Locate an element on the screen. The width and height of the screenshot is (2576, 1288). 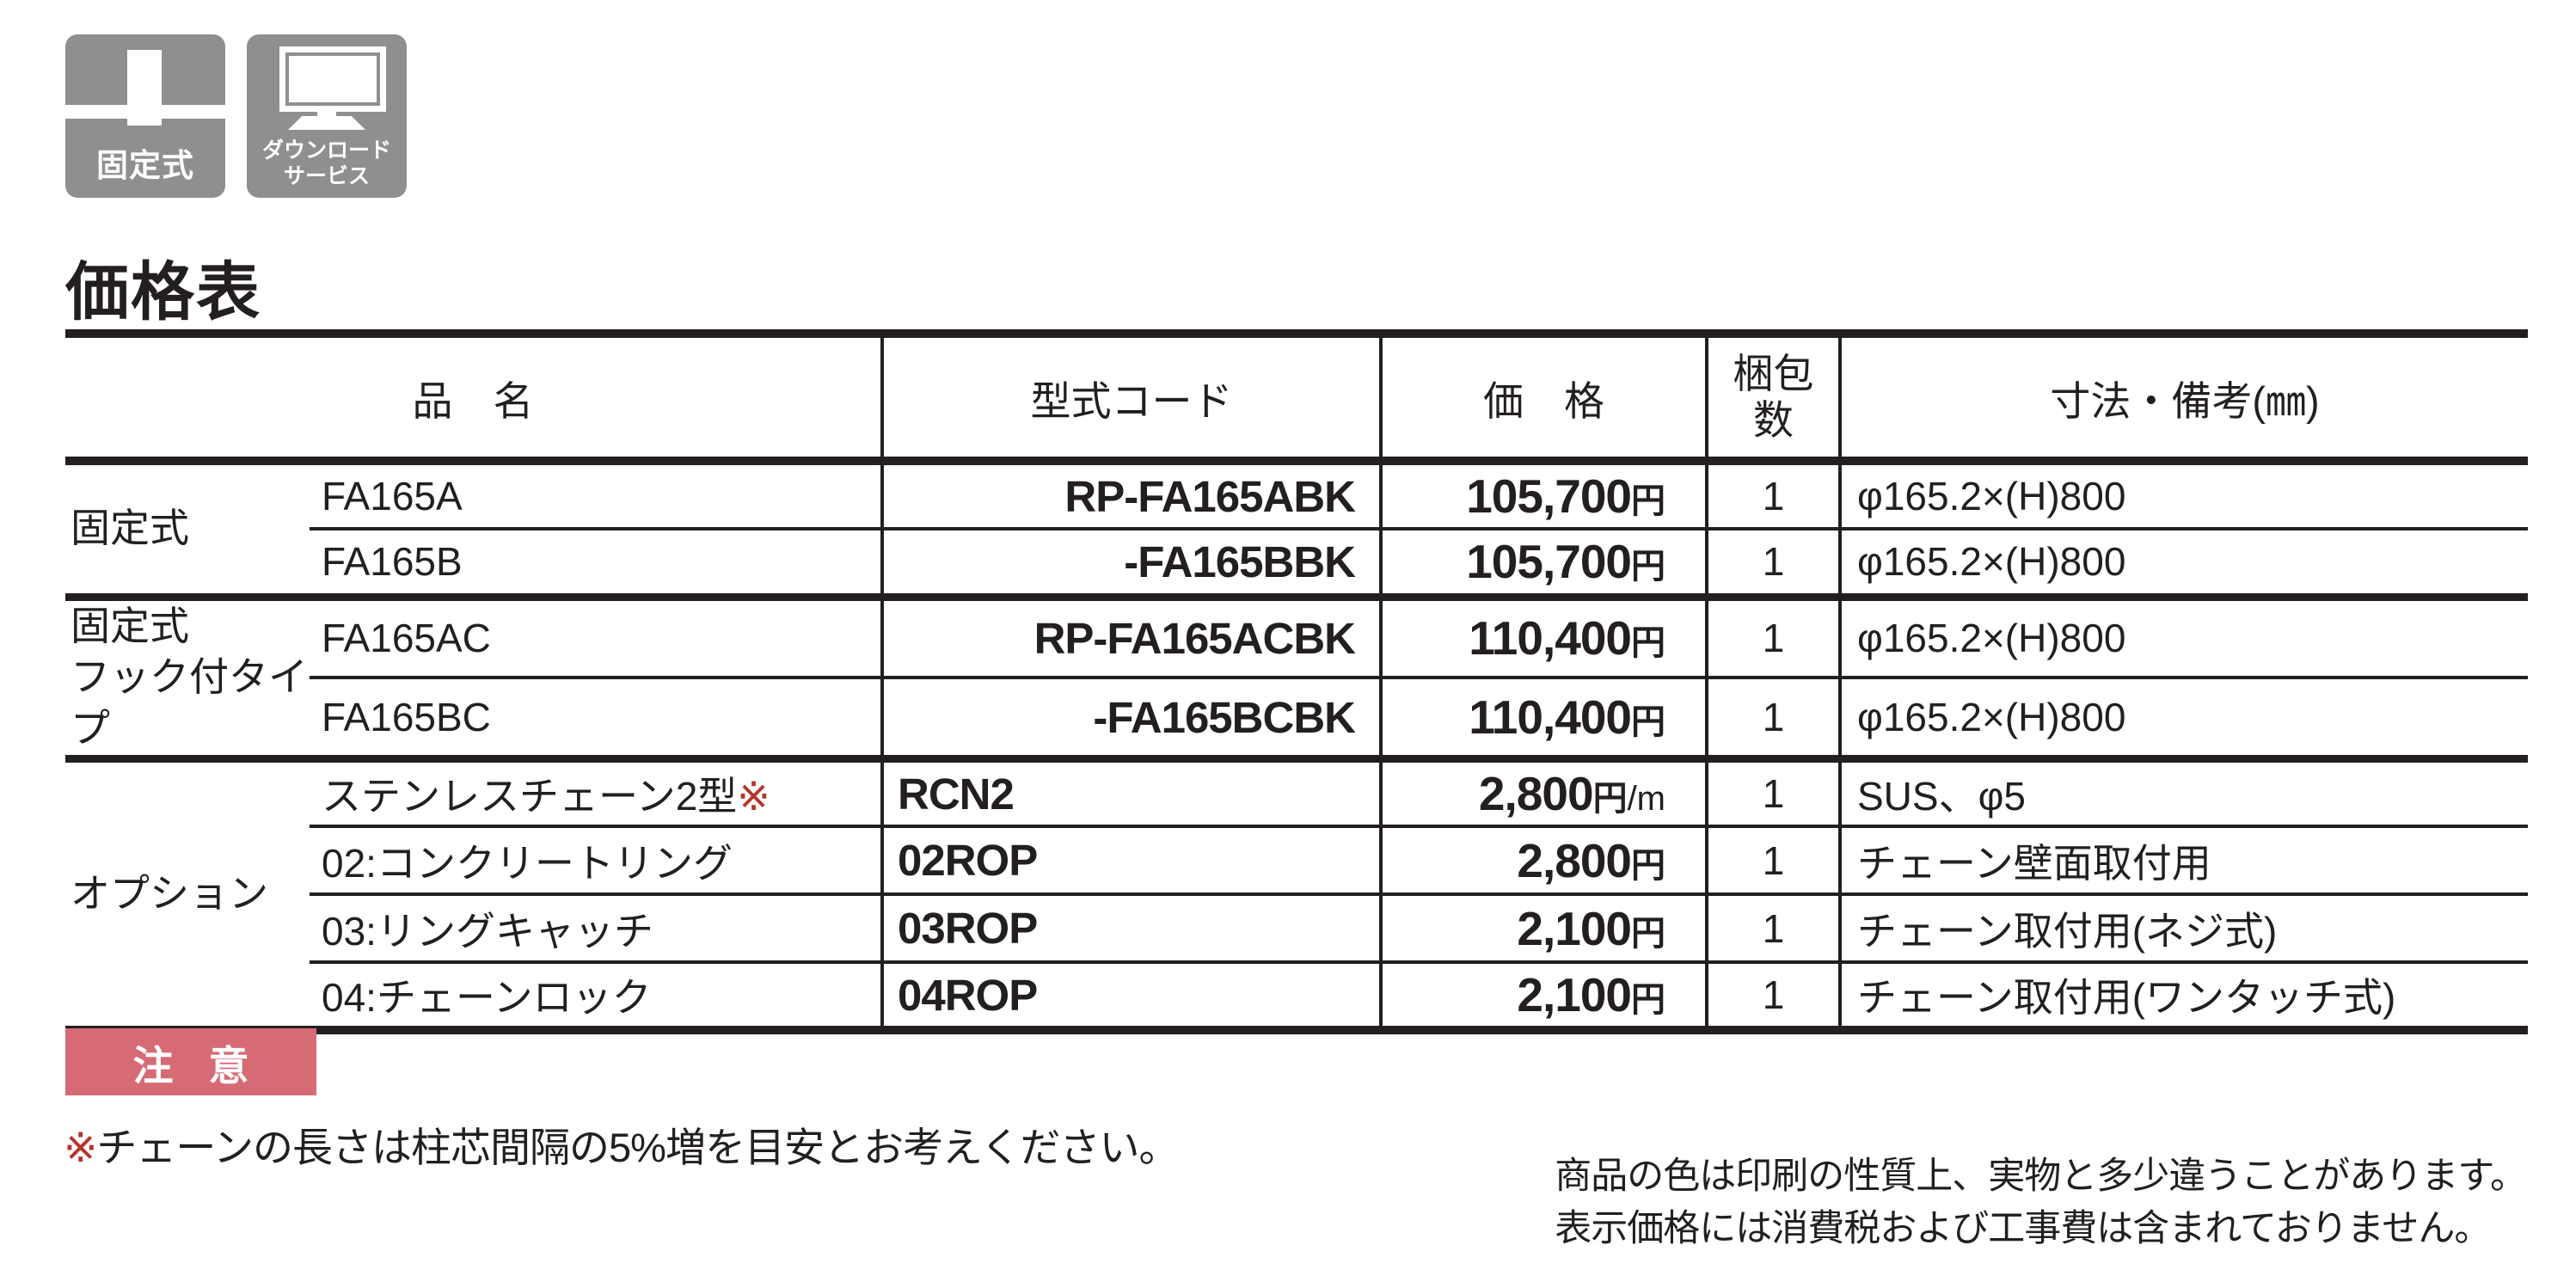
price-cell: 2,800円 is located at coordinates (1543, 860).